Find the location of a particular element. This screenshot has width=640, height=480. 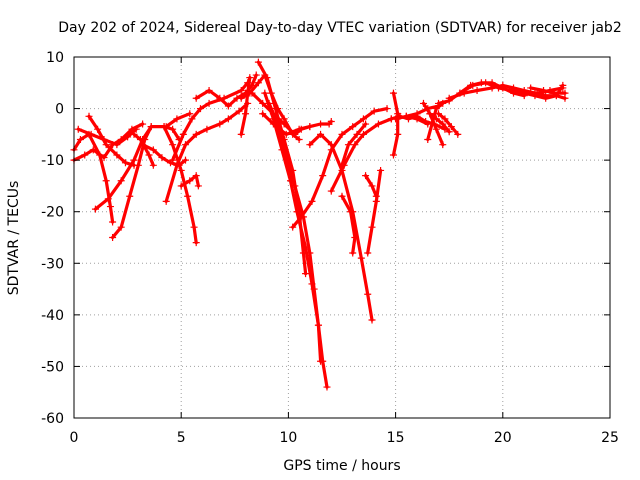

y-tick-label: -20 is located at coordinates (52, 213).